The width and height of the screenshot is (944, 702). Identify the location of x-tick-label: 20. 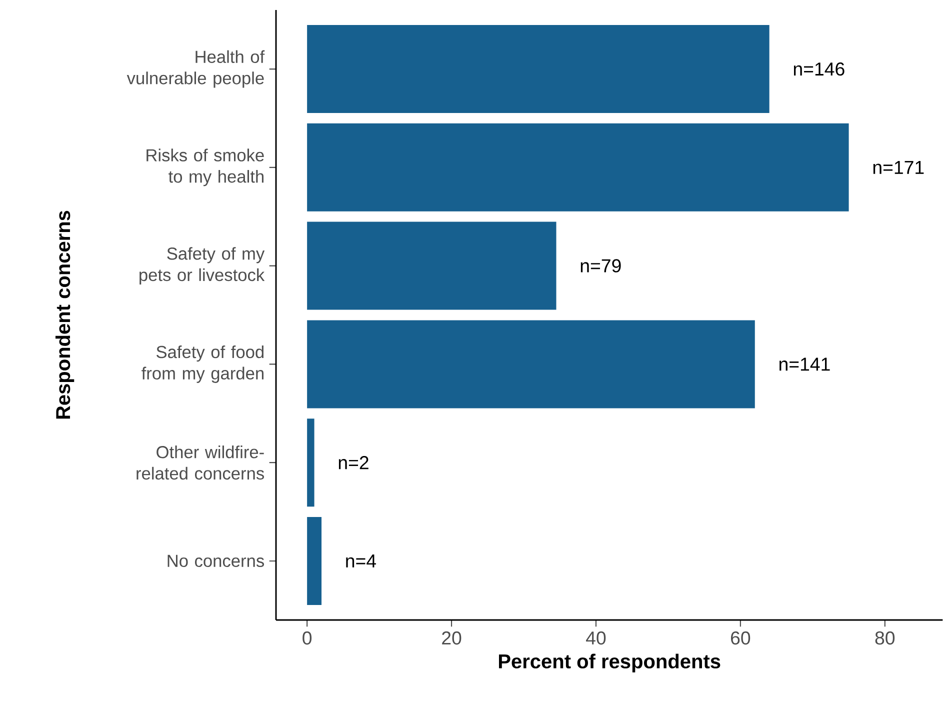
(452, 638).